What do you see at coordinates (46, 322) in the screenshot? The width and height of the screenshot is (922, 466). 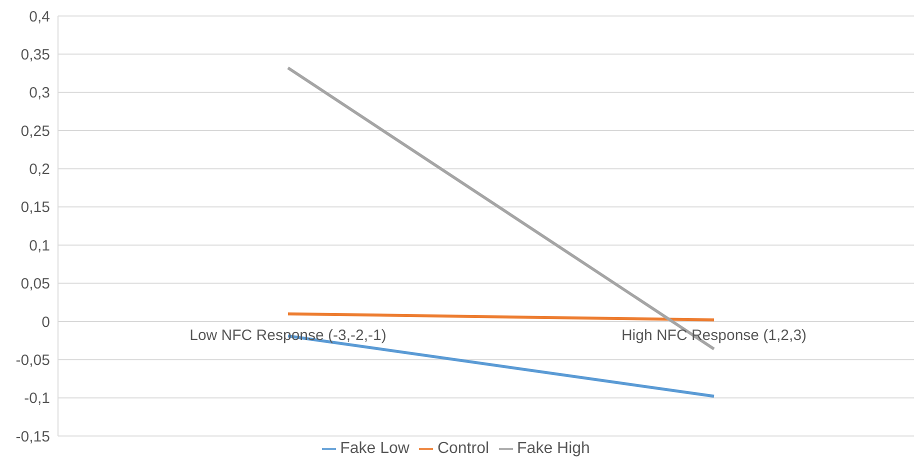 I see `y-tick-label: 0` at bounding box center [46, 322].